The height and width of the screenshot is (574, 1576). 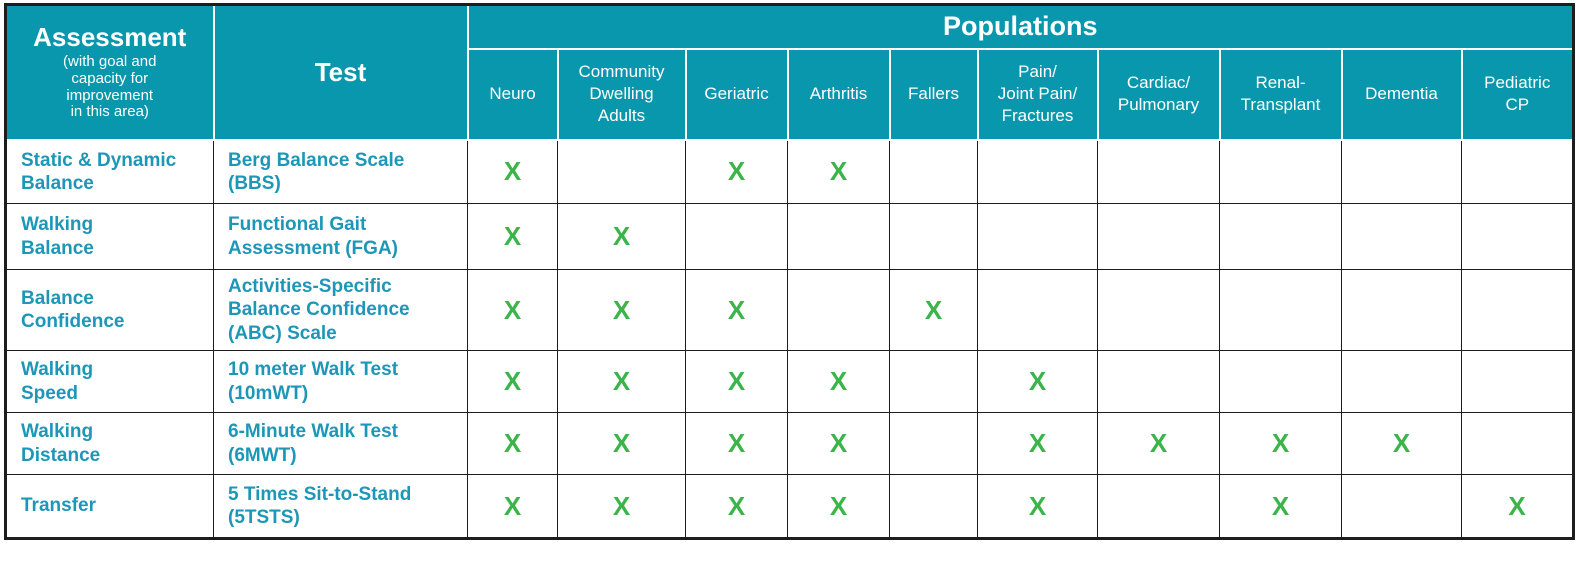 What do you see at coordinates (621, 94) in the screenshot?
I see `population-column-header: Community Dwelling Adults` at bounding box center [621, 94].